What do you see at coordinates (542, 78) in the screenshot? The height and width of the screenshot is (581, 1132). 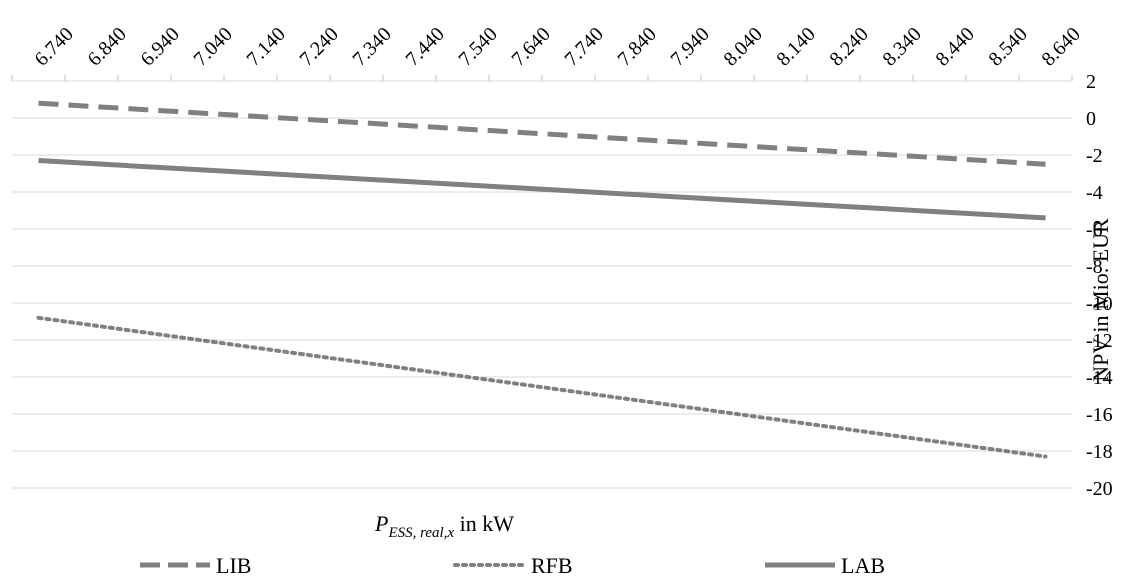 I see `x-axis-ticks` at bounding box center [542, 78].